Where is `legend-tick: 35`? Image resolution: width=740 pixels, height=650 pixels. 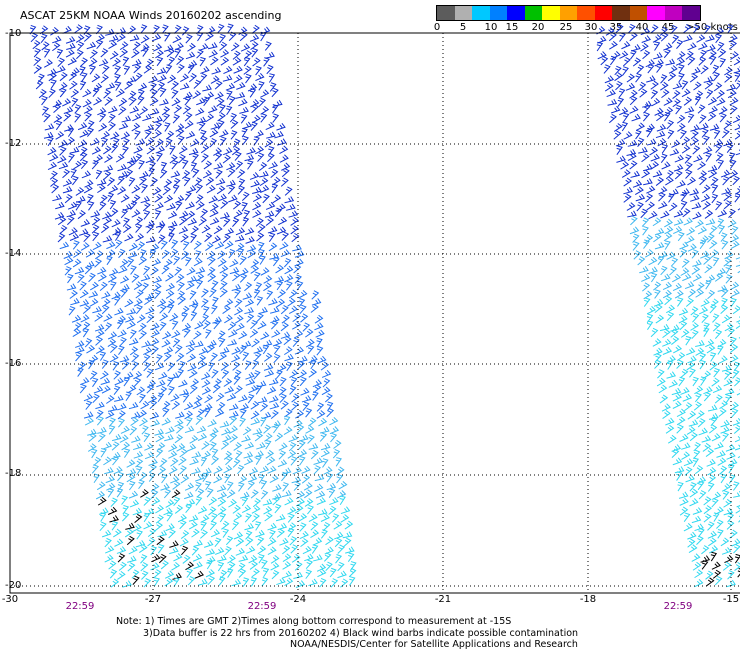 legend-tick: 35 is located at coordinates (616, 27).